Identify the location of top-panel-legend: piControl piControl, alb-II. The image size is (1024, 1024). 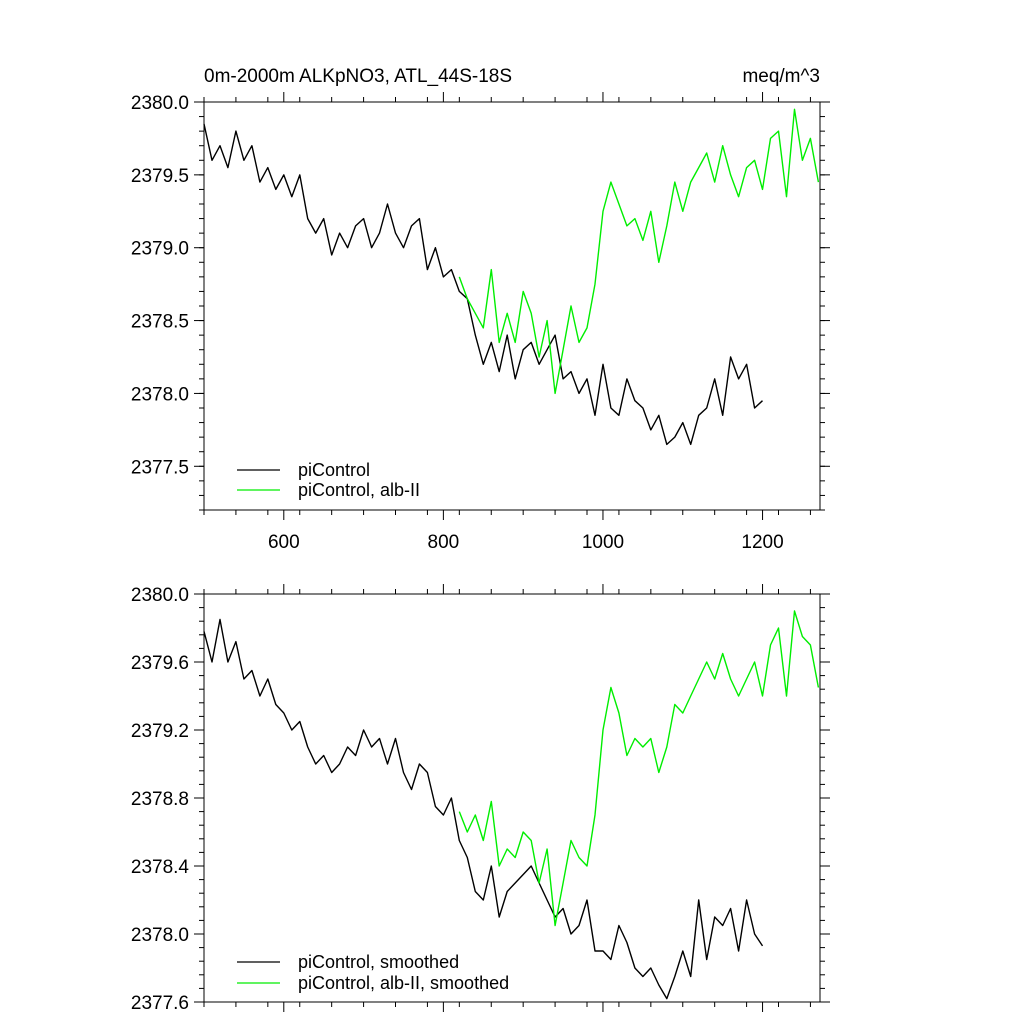
(328, 480).